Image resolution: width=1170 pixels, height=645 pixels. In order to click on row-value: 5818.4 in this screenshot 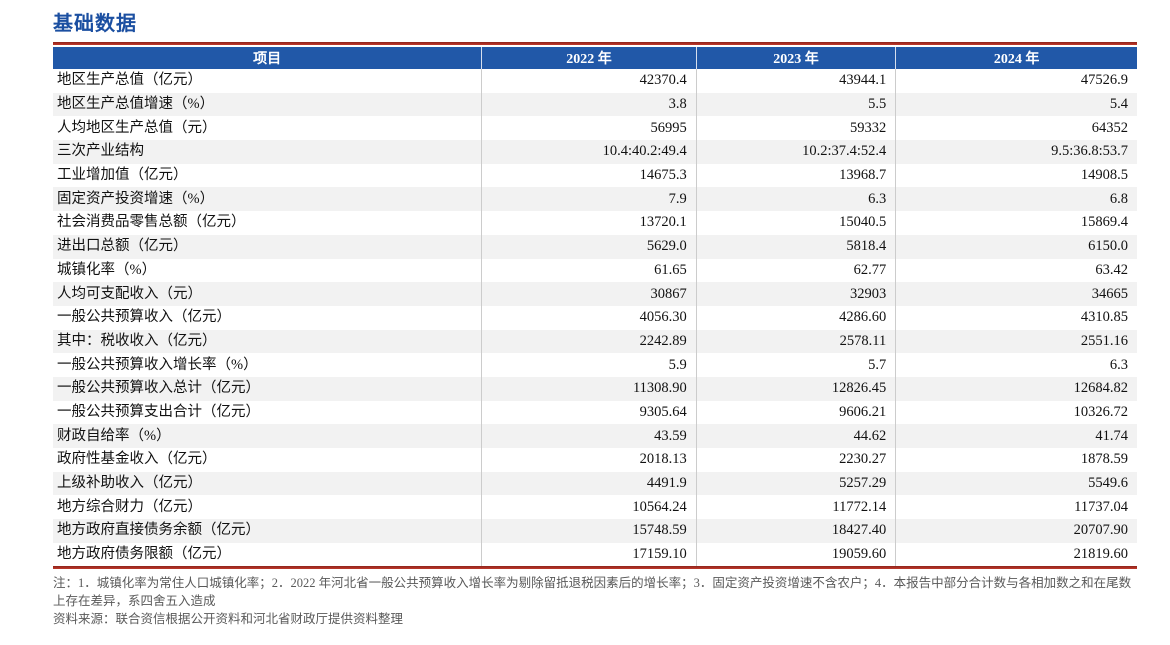, I will do `click(795, 246)`.